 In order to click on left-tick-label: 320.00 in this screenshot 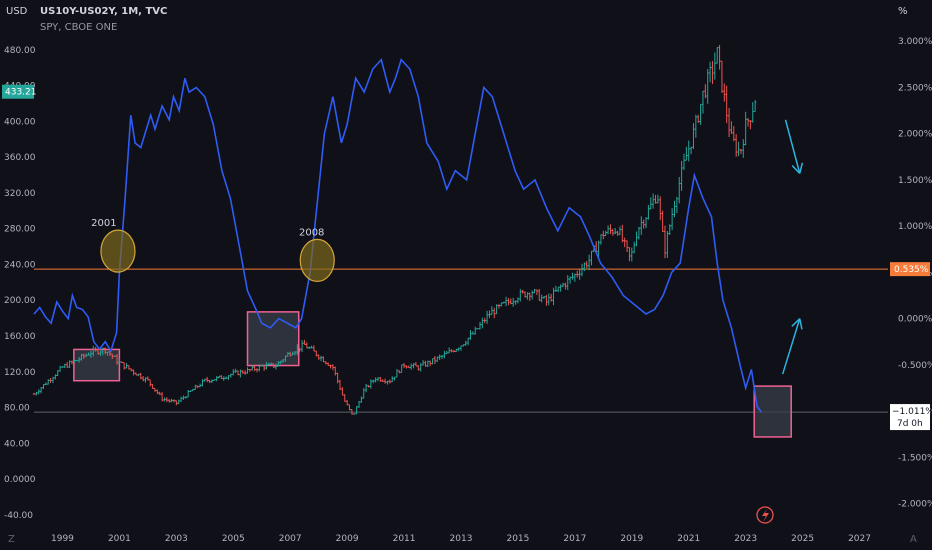, I will do `click(20, 194)`.